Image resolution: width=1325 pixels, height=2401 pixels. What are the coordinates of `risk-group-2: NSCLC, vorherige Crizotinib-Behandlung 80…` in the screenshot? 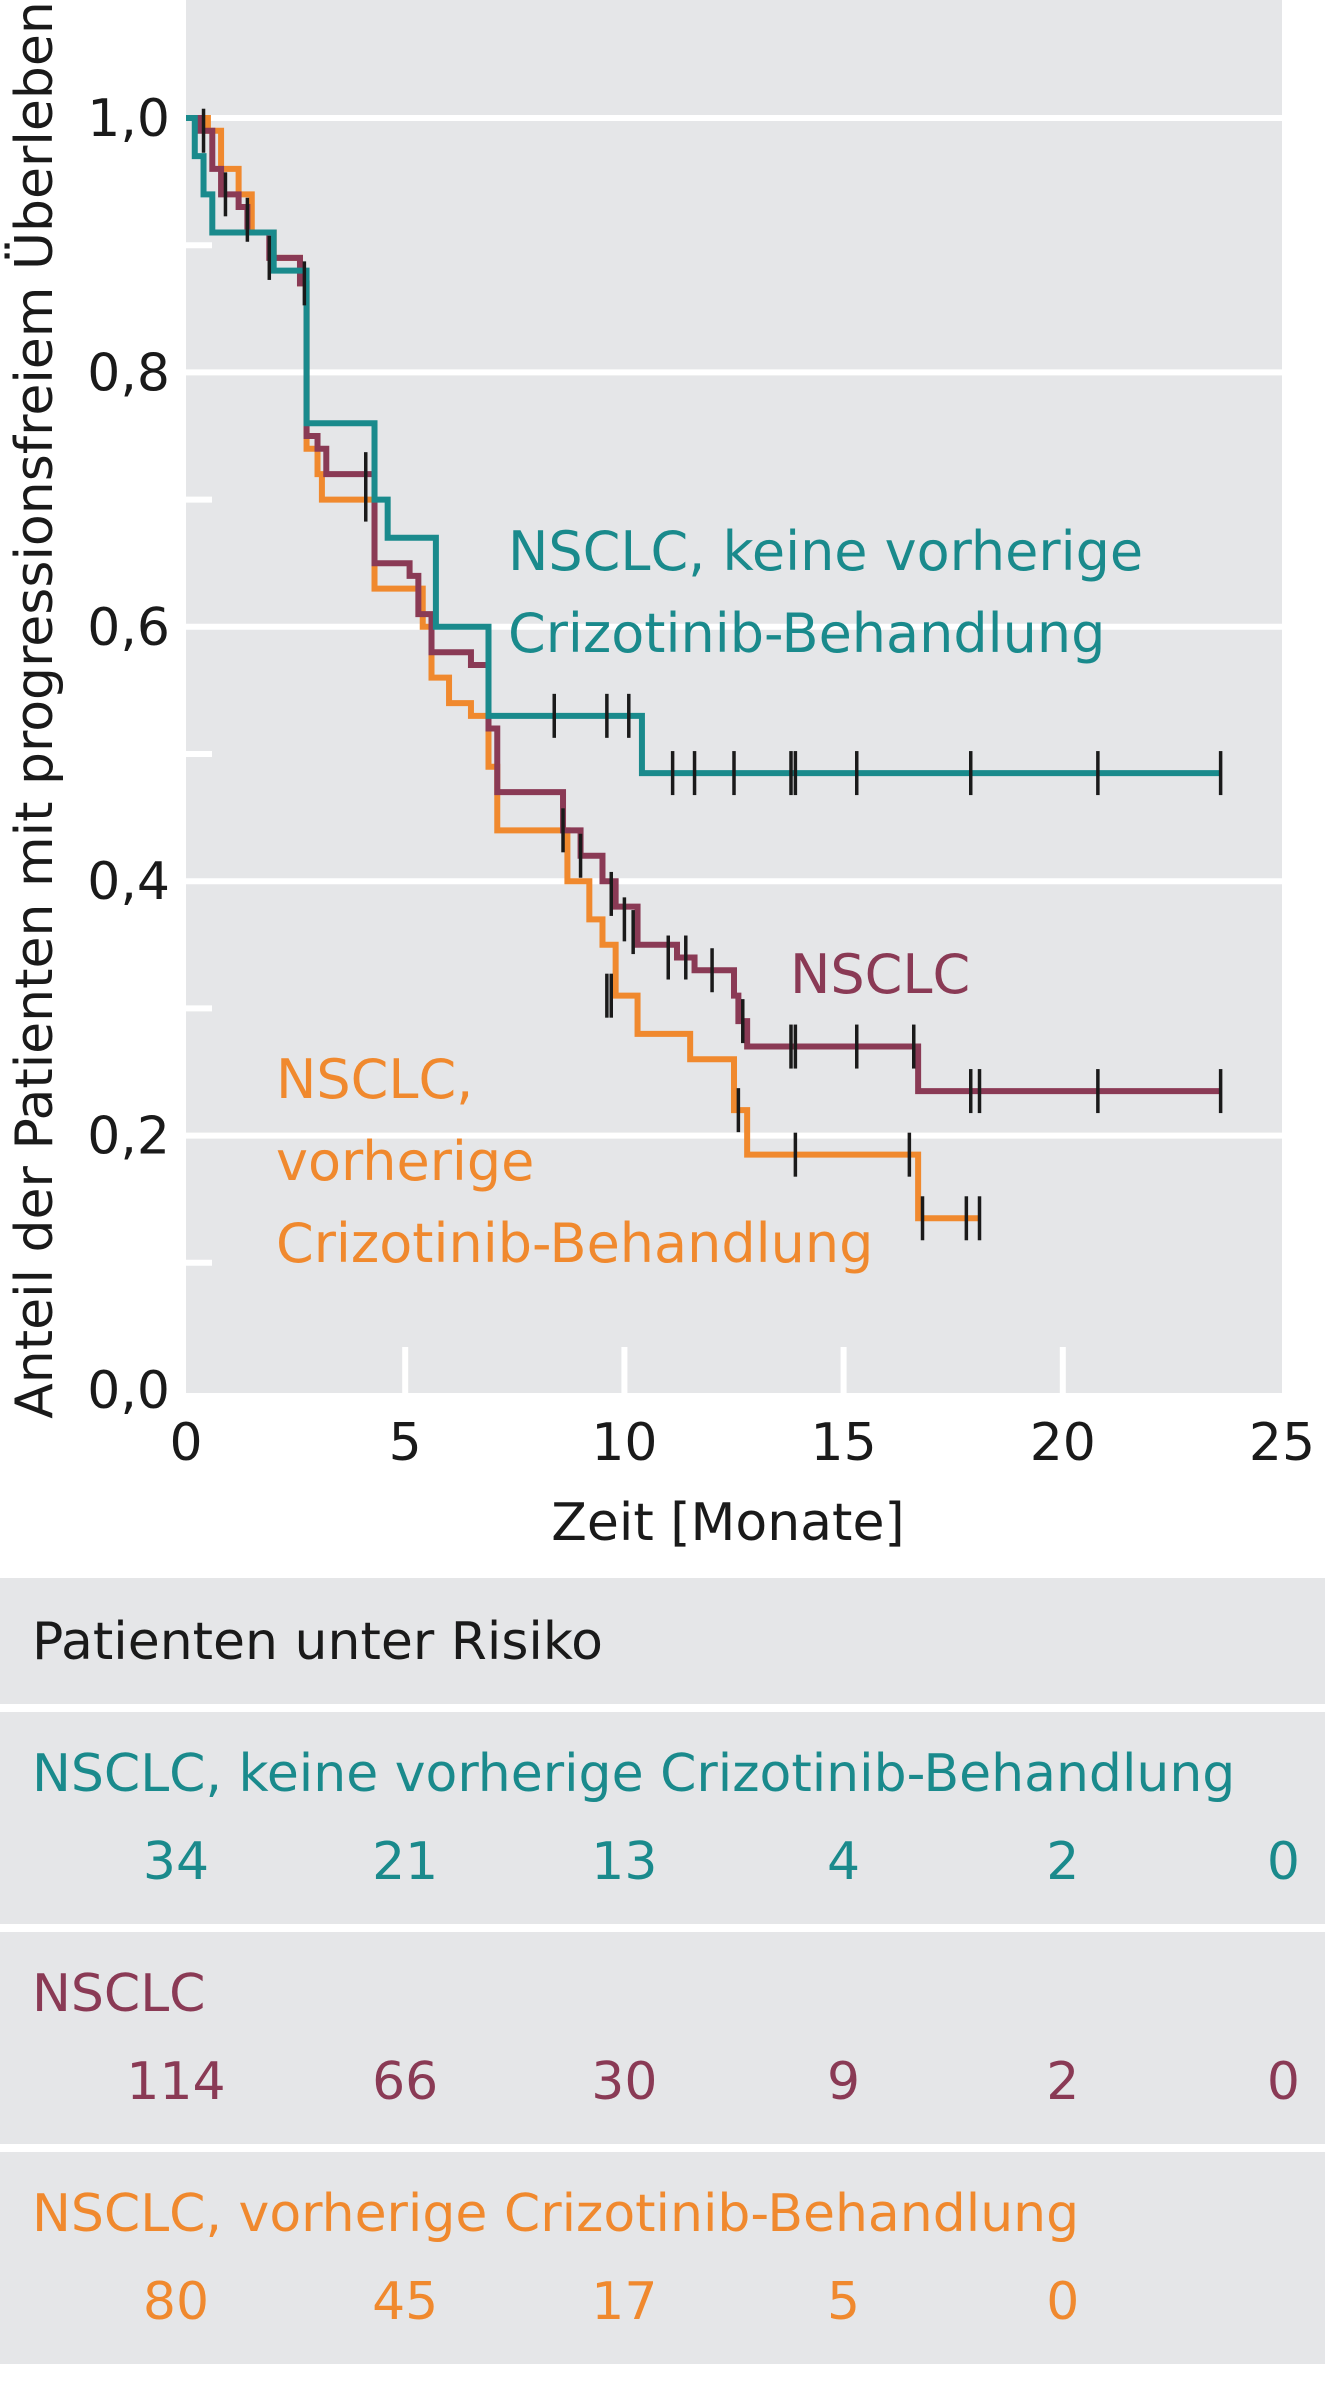 It's located at (662, 2258).